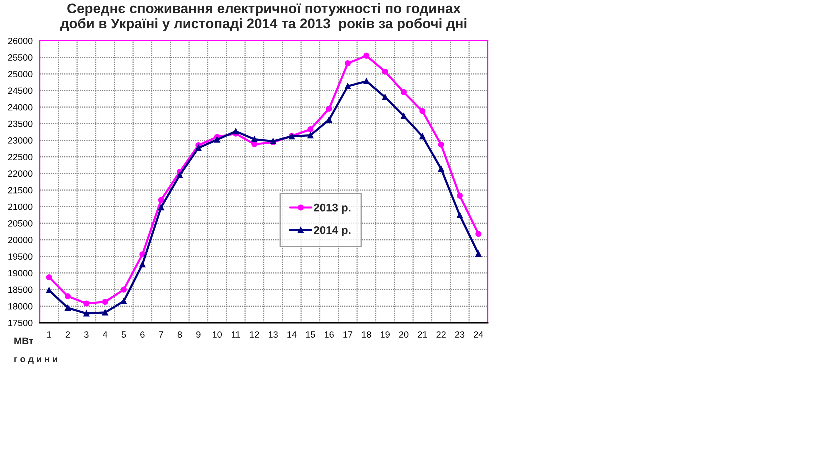 The image size is (819, 460). What do you see at coordinates (198, 335) in the screenshot?
I see `x-tick-label: 9` at bounding box center [198, 335].